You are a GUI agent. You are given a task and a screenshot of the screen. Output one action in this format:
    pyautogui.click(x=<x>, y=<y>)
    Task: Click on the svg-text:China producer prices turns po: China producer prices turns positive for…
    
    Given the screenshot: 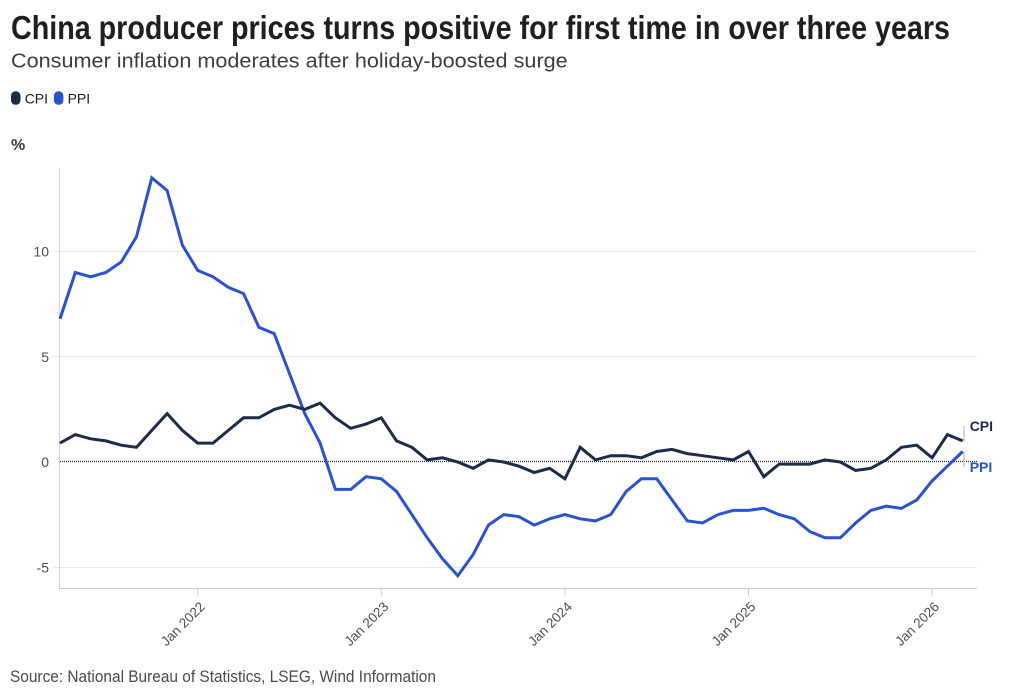 What is the action you would take?
    pyautogui.click(x=480, y=27)
    